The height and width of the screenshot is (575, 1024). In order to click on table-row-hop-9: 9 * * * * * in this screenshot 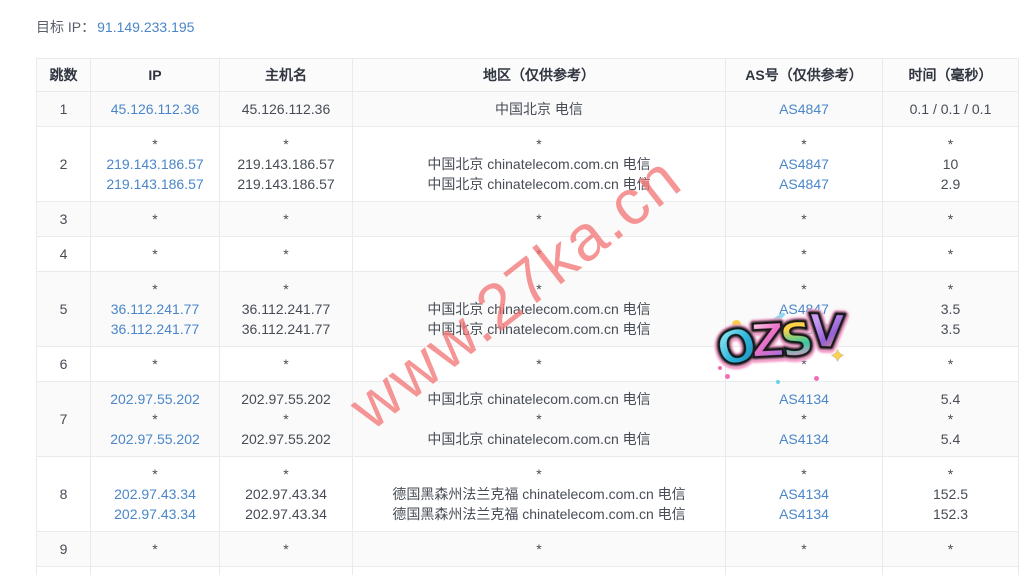, I will do `click(527, 549)`.